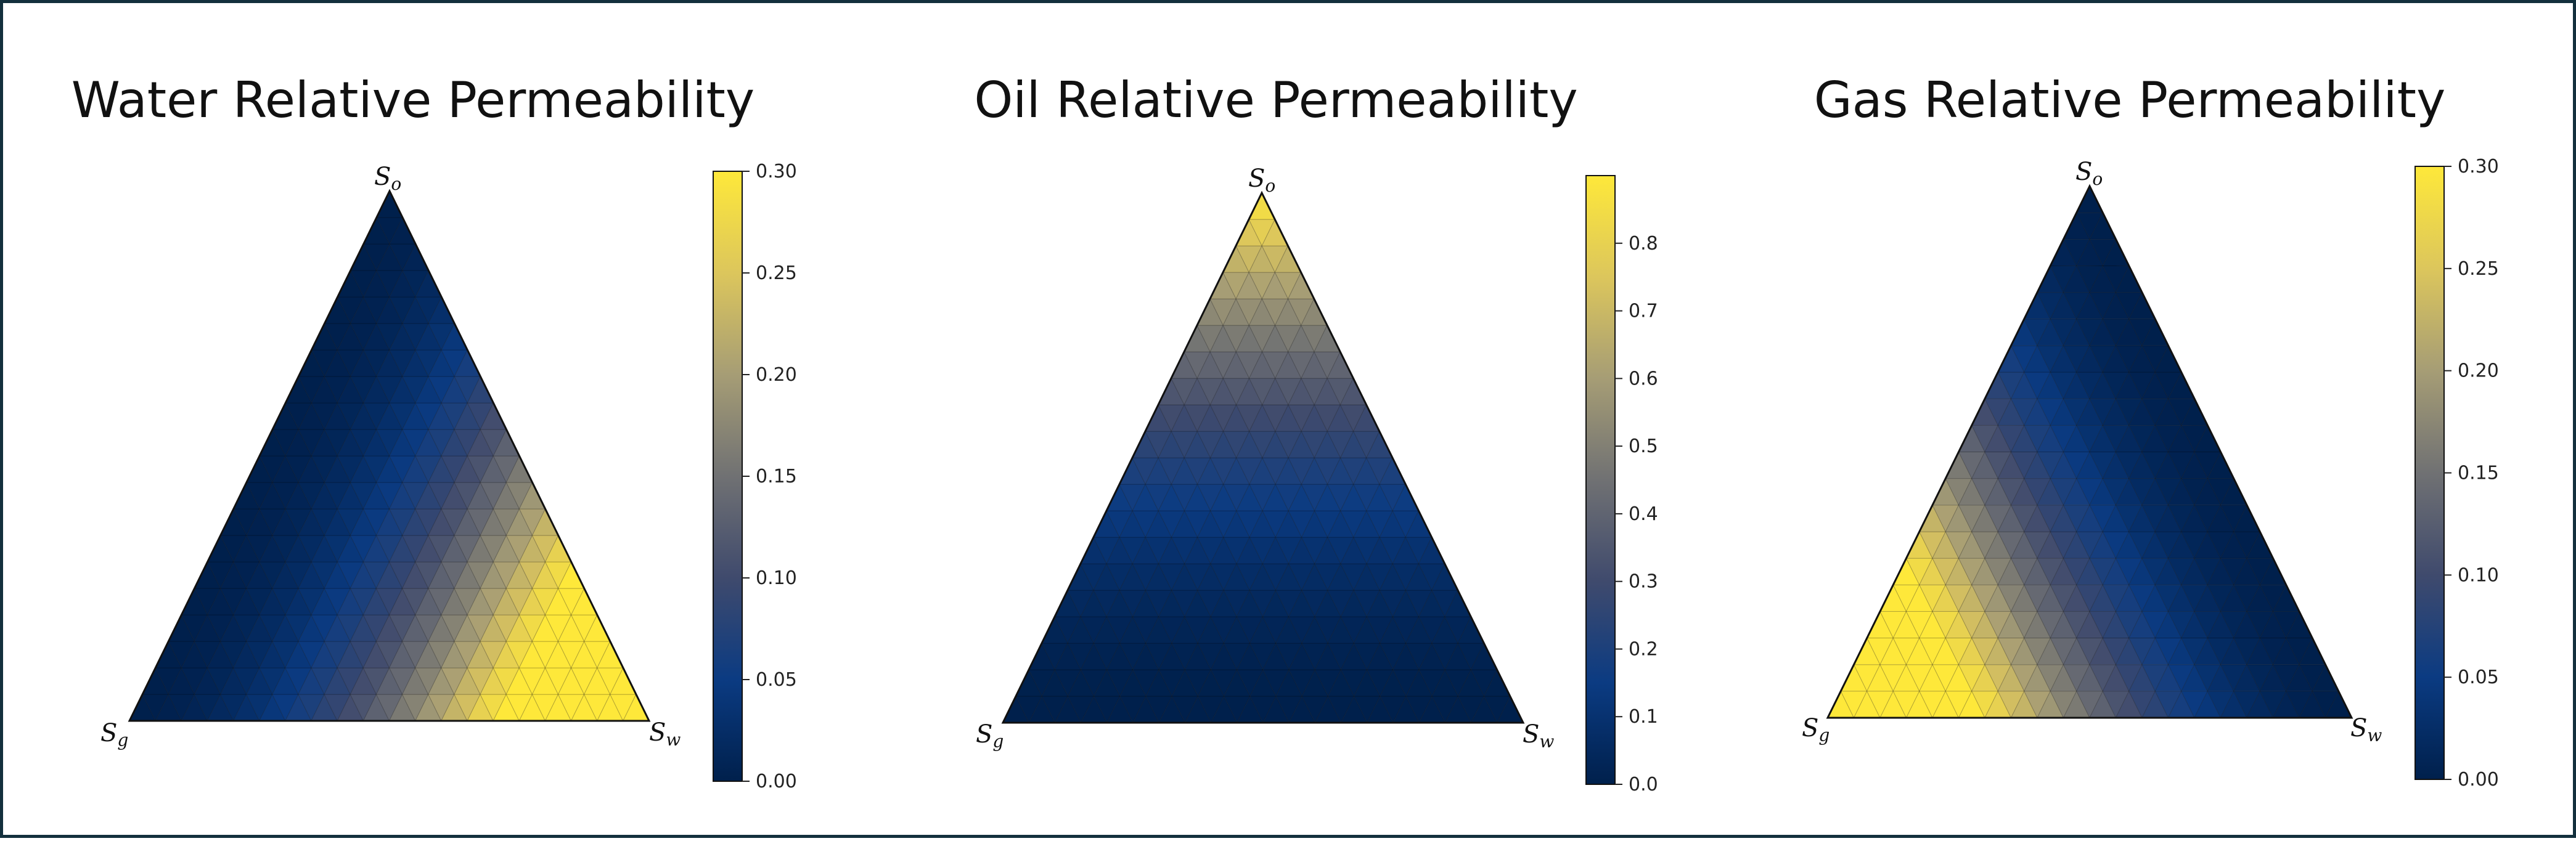 Image resolution: width=2576 pixels, height=841 pixels. Describe the element at coordinates (2089, 174) in the screenshot. I see `vertex-label: So` at that location.